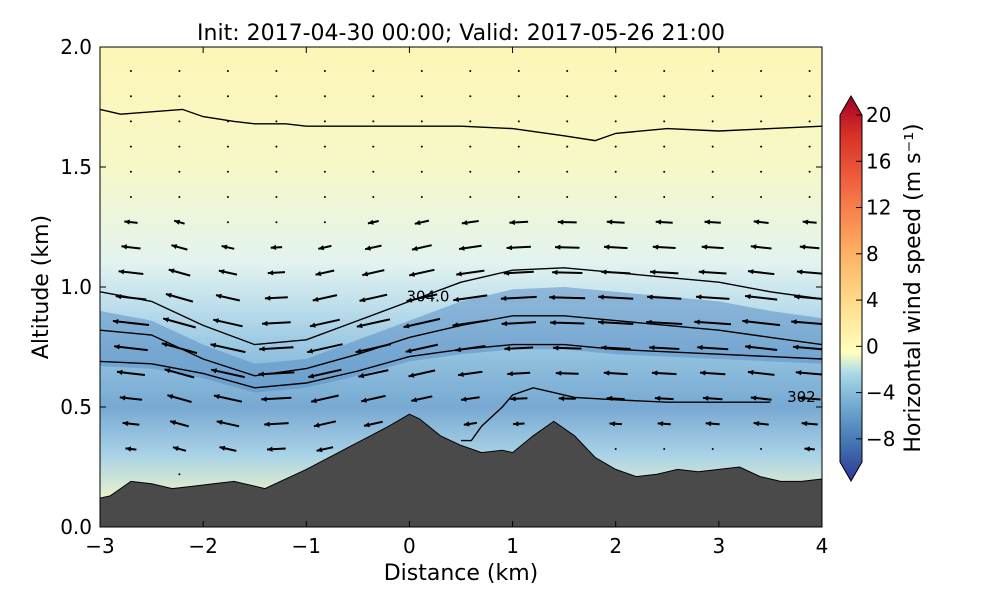  I want to click on x-tick-label: −3, so click(99, 546).